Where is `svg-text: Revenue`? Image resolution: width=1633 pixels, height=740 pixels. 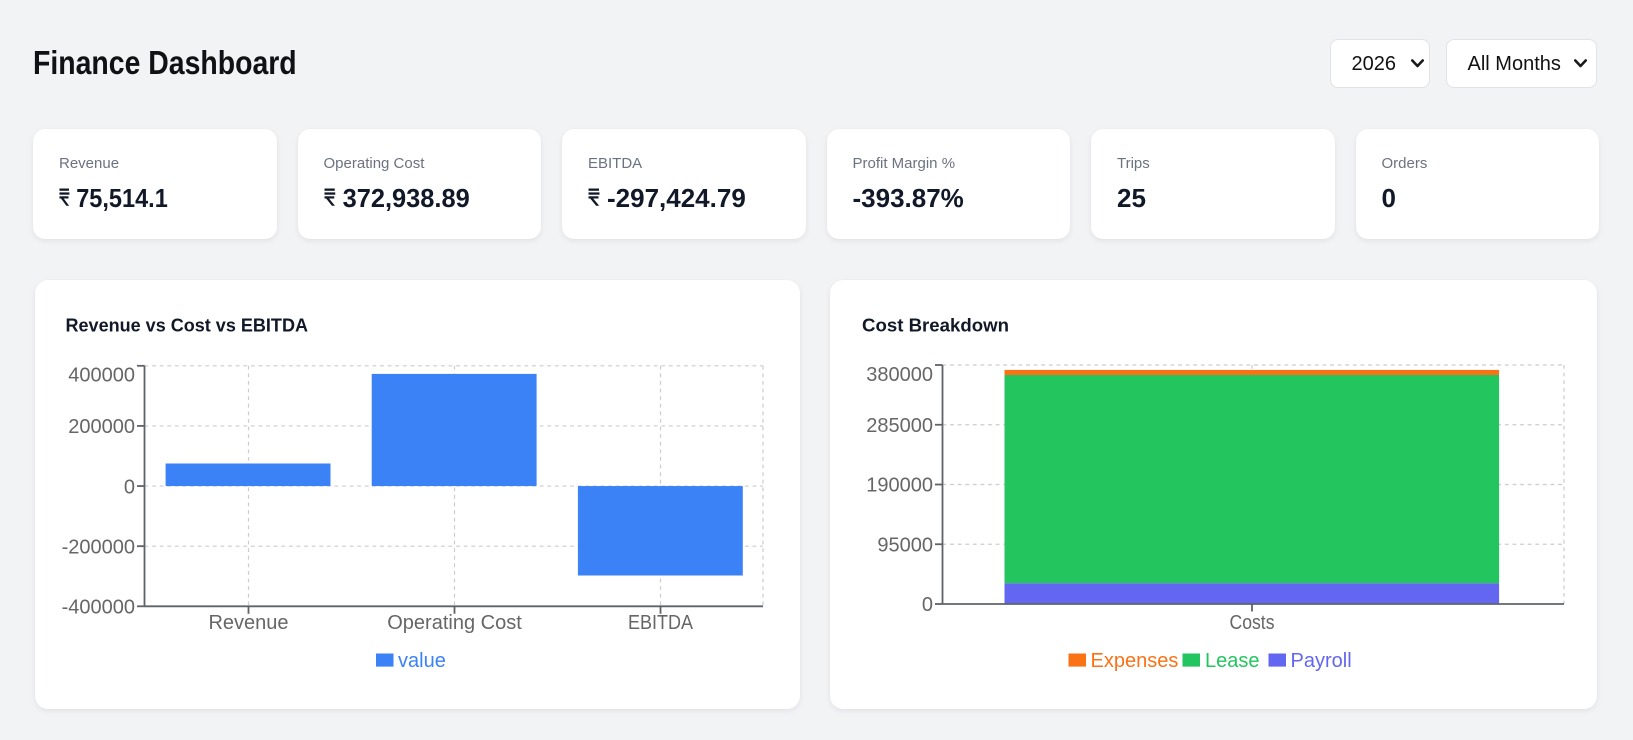 svg-text: Revenue is located at coordinates (248, 623).